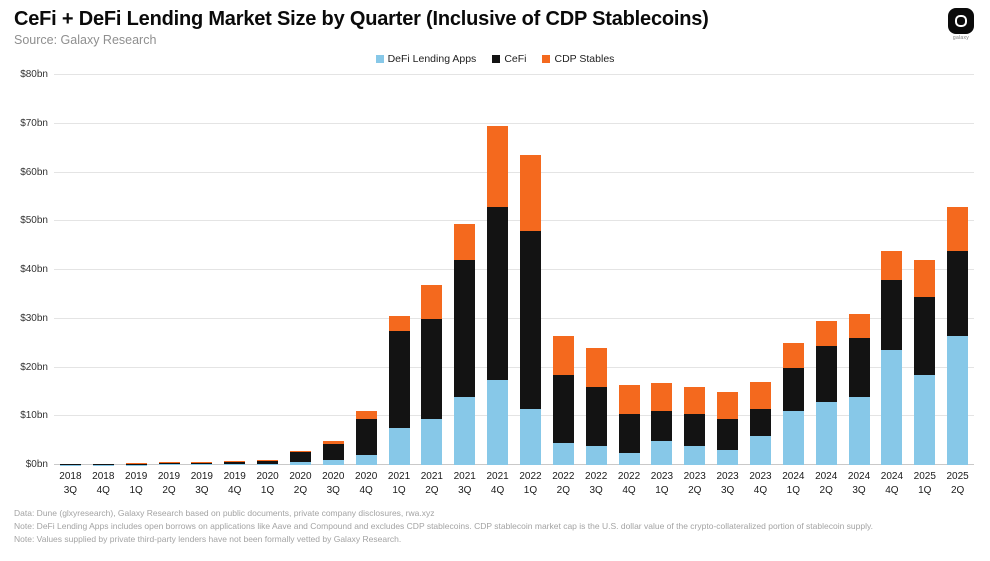  What do you see at coordinates (563, 270) in the screenshot?
I see `stacked-bar-2022-2Q` at bounding box center [563, 270].